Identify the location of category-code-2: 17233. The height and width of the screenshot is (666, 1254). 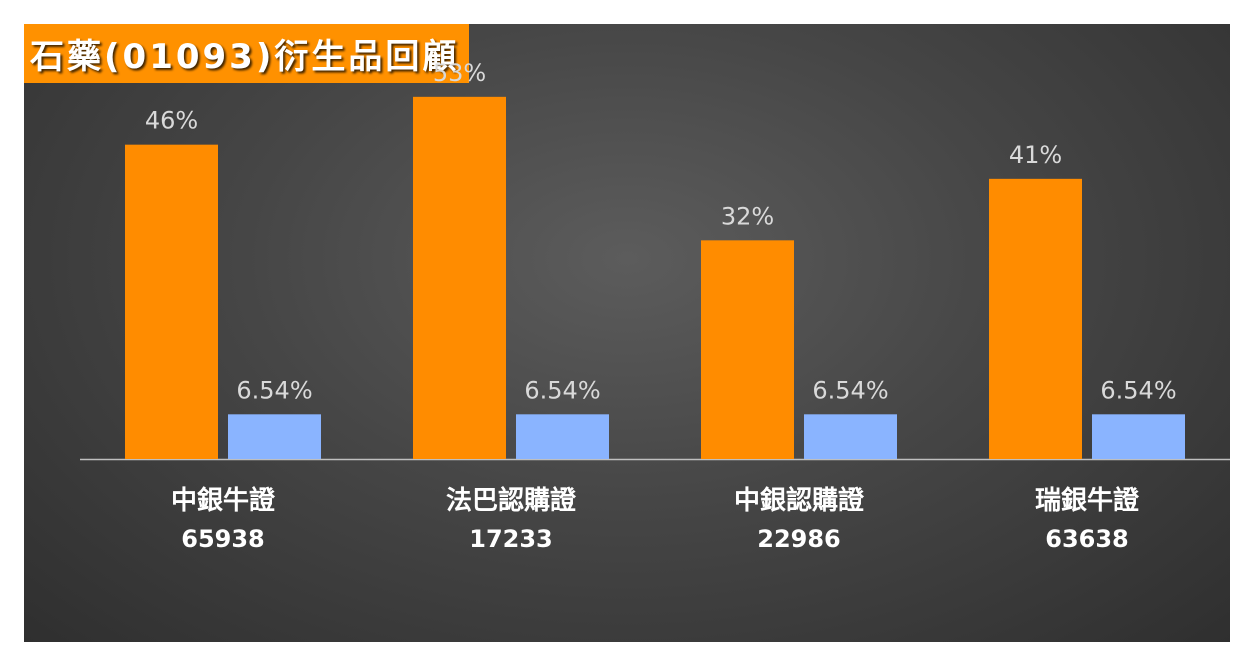
(511, 539).